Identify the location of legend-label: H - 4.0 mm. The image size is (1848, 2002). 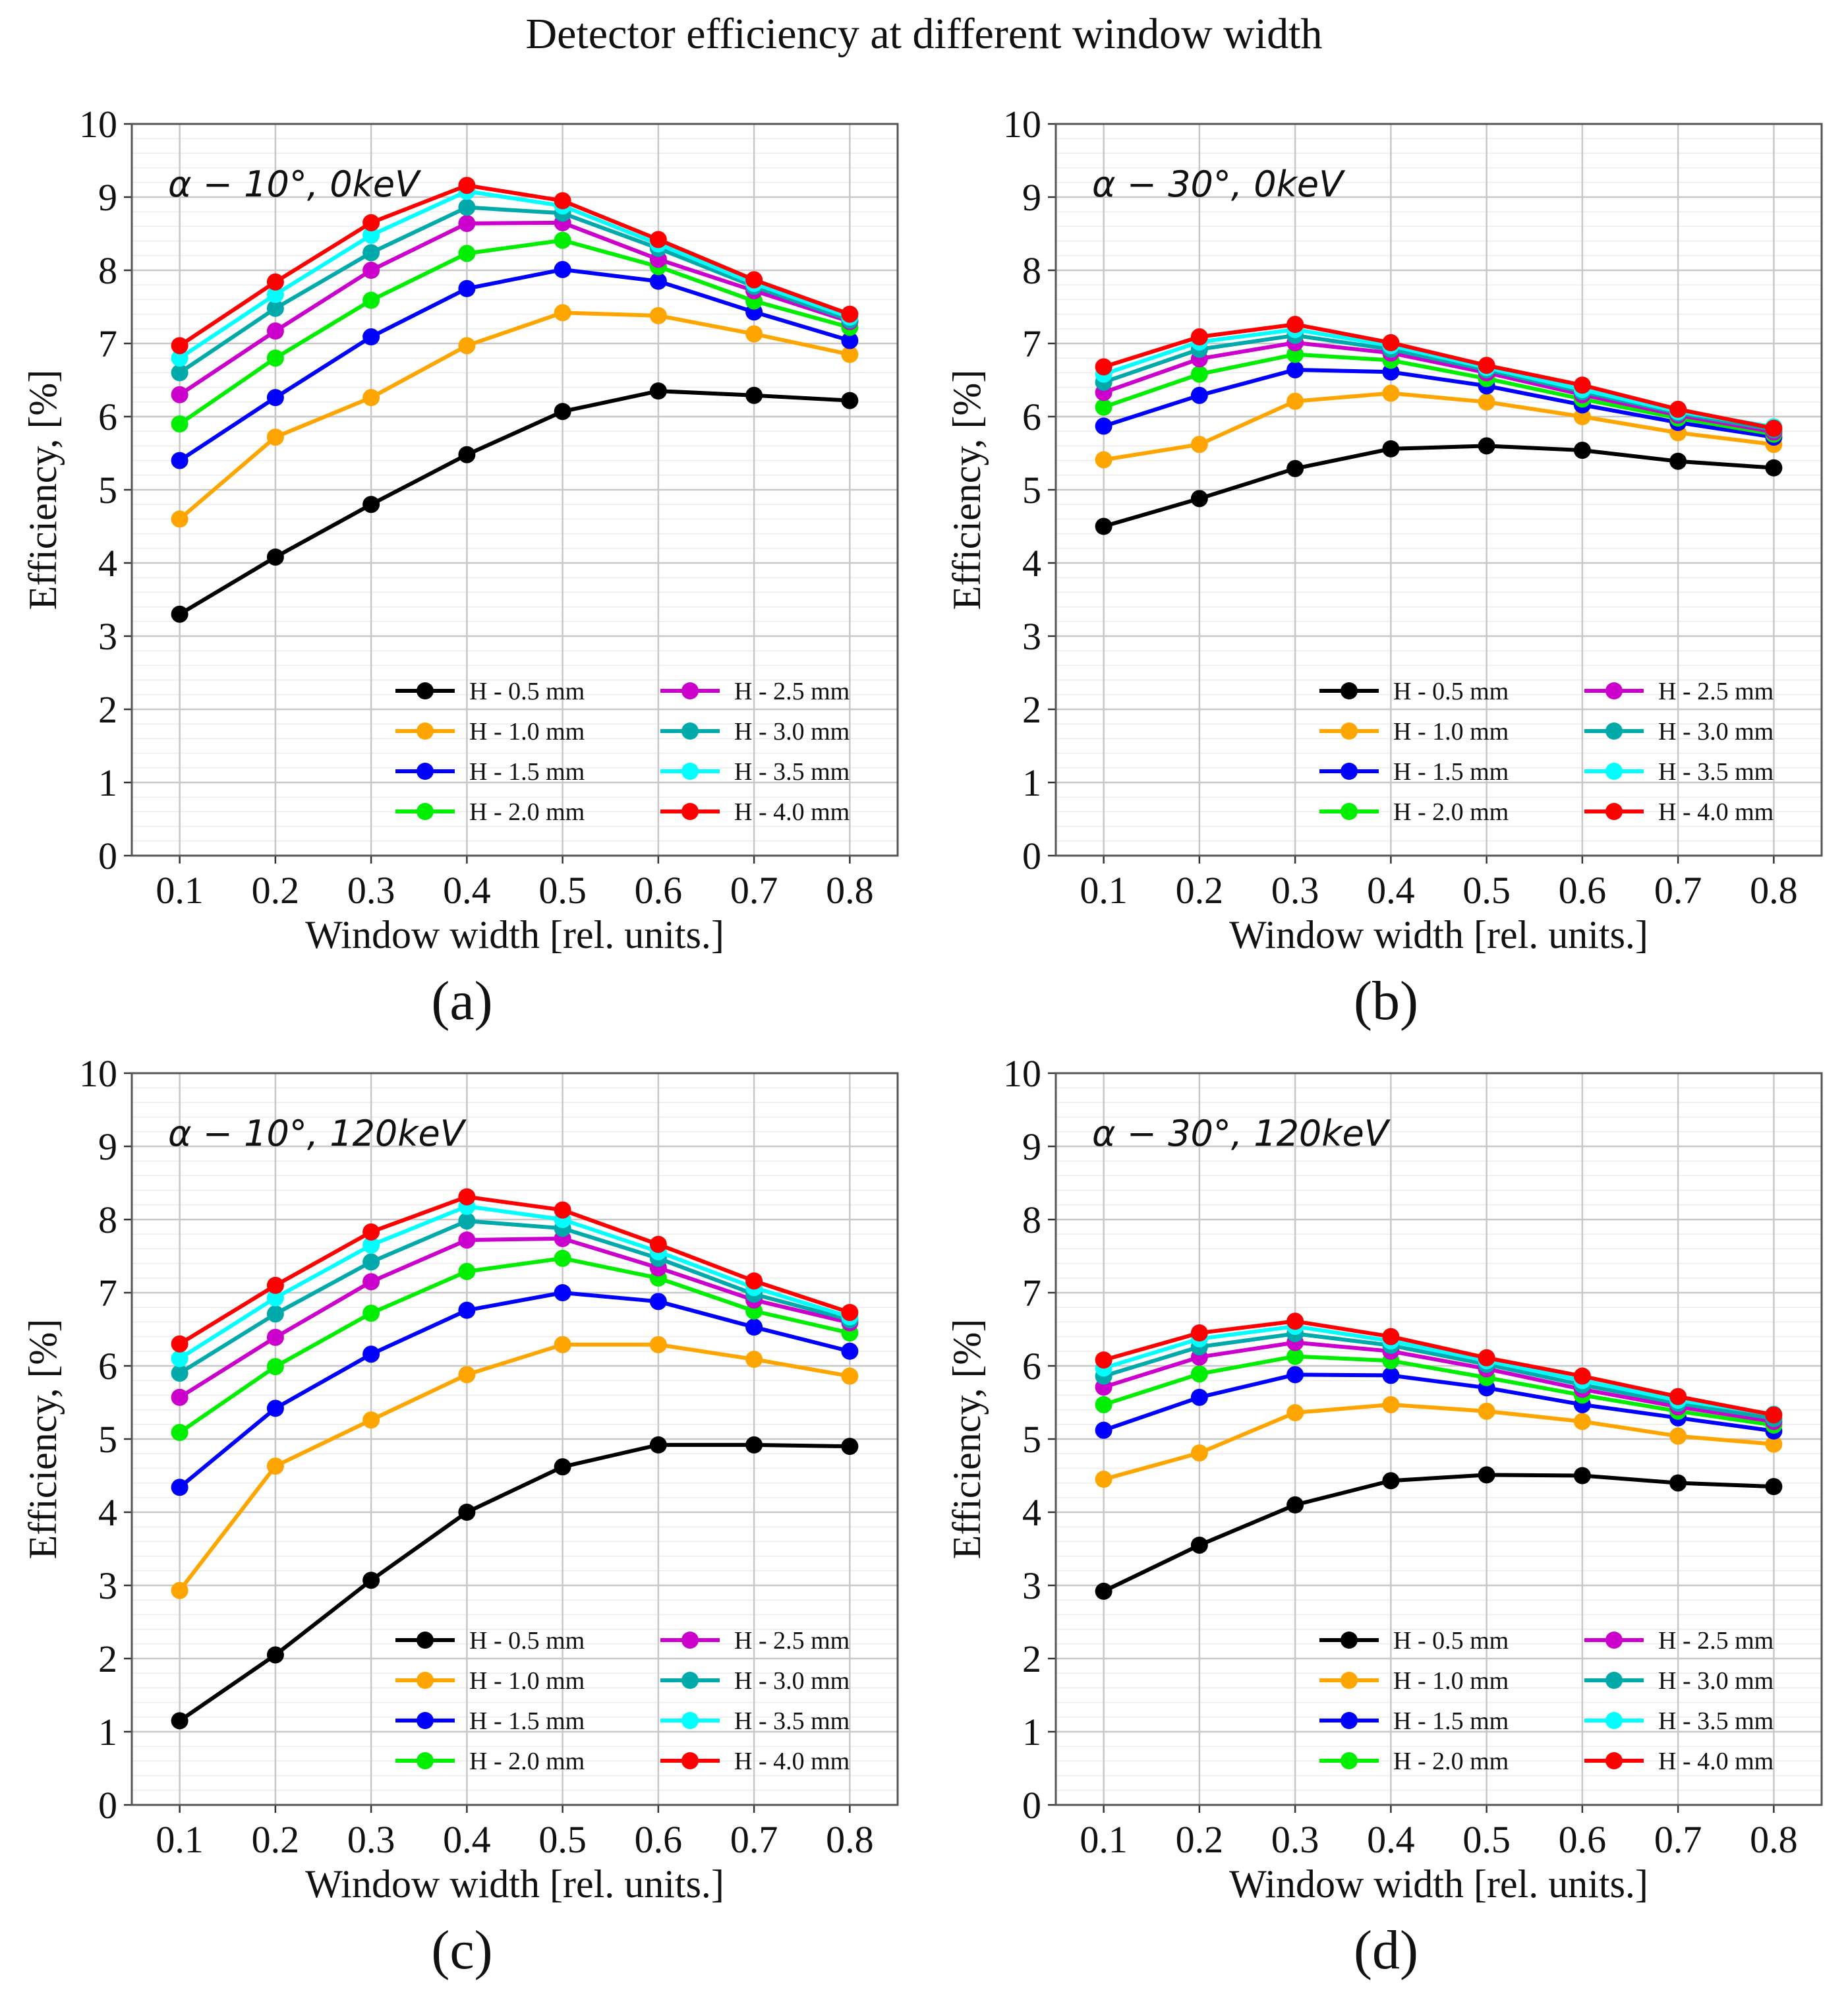
(792, 812).